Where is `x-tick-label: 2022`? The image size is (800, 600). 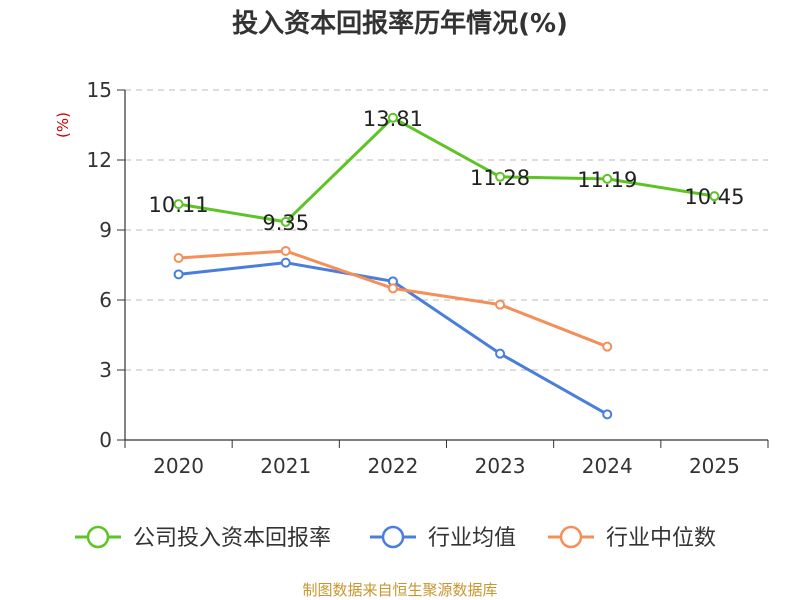
x-tick-label: 2022 is located at coordinates (392, 466).